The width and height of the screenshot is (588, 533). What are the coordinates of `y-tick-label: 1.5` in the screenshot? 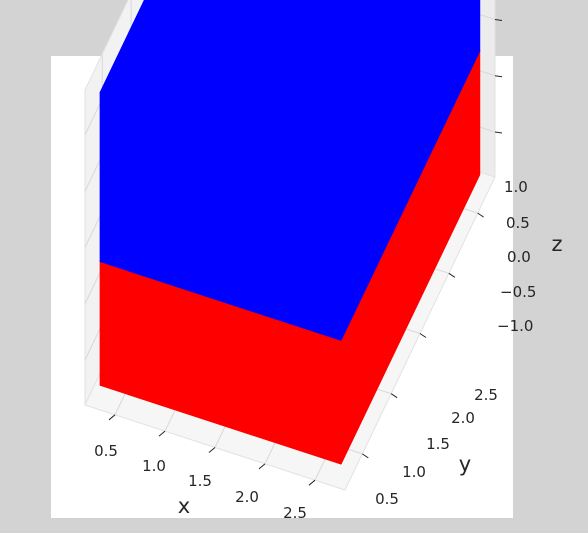 It's located at (438, 444).